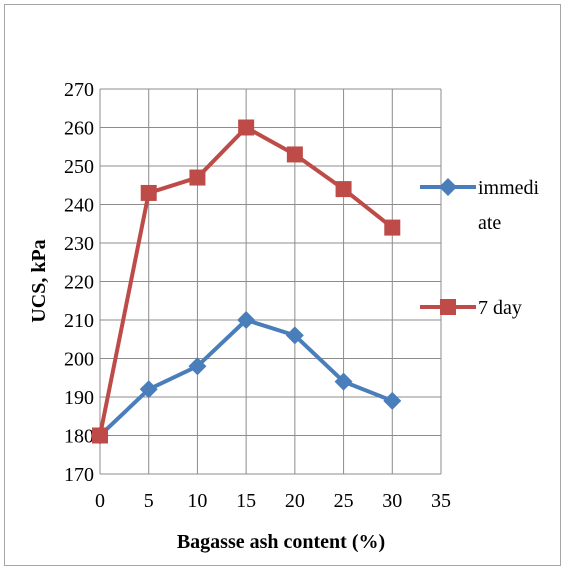 This screenshot has height=570, width=566. What do you see at coordinates (471, 308) in the screenshot?
I see `legend-item-1: 7 day` at bounding box center [471, 308].